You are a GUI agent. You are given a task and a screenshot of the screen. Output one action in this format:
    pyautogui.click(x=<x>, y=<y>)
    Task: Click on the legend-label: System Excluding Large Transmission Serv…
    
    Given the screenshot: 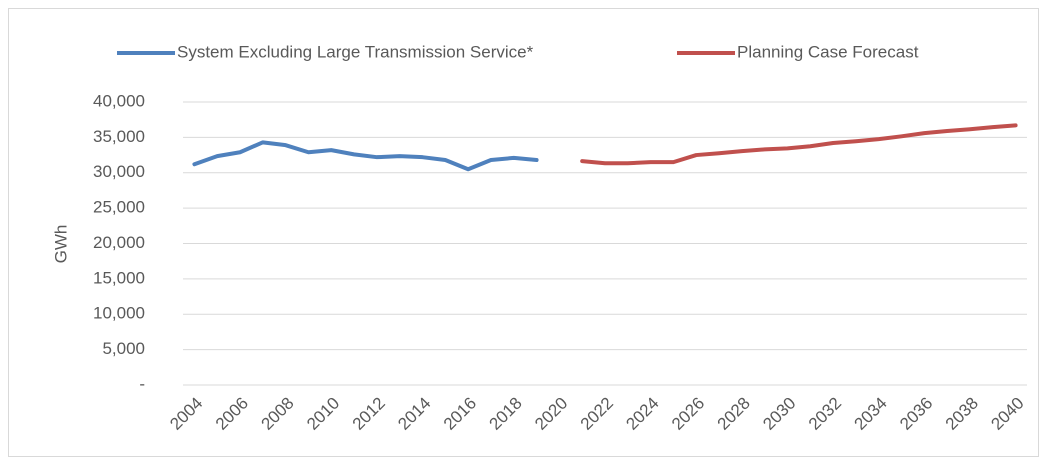 What is the action you would take?
    pyautogui.click(x=355, y=51)
    